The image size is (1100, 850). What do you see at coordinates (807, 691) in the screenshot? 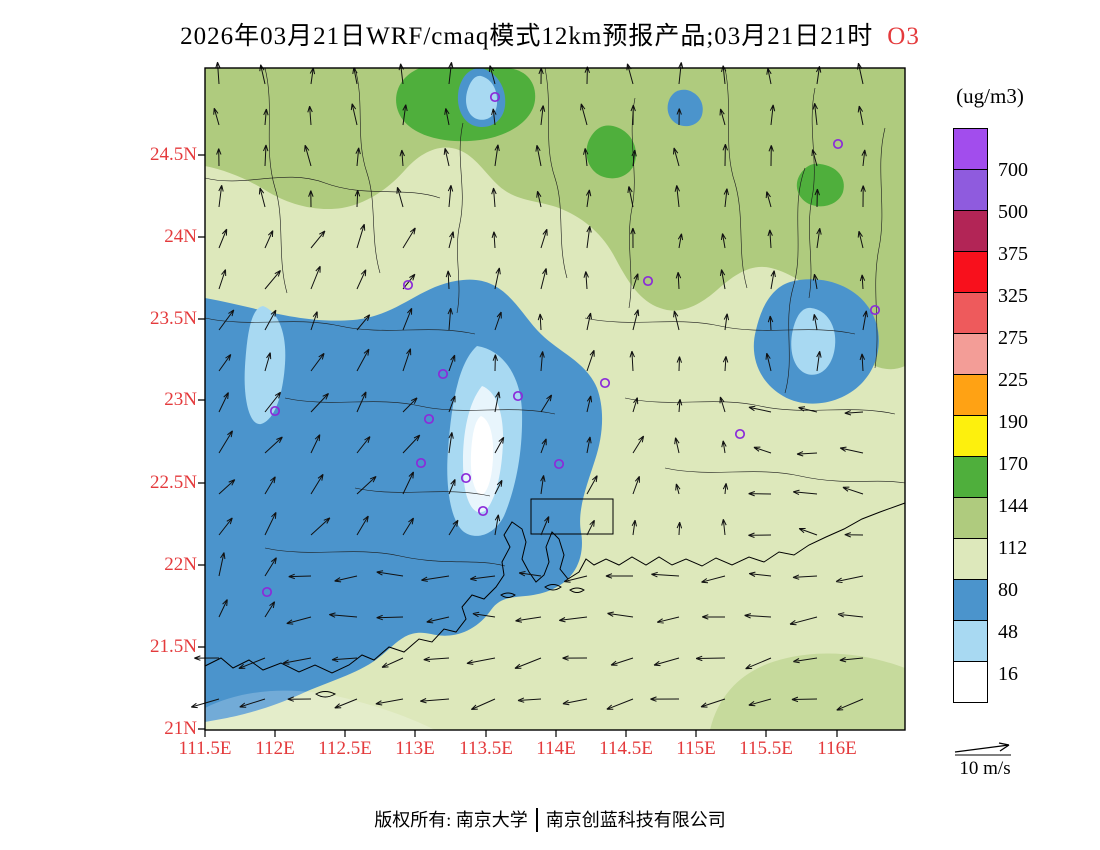
I see `contour-olive-sea-patch` at bounding box center [807, 691].